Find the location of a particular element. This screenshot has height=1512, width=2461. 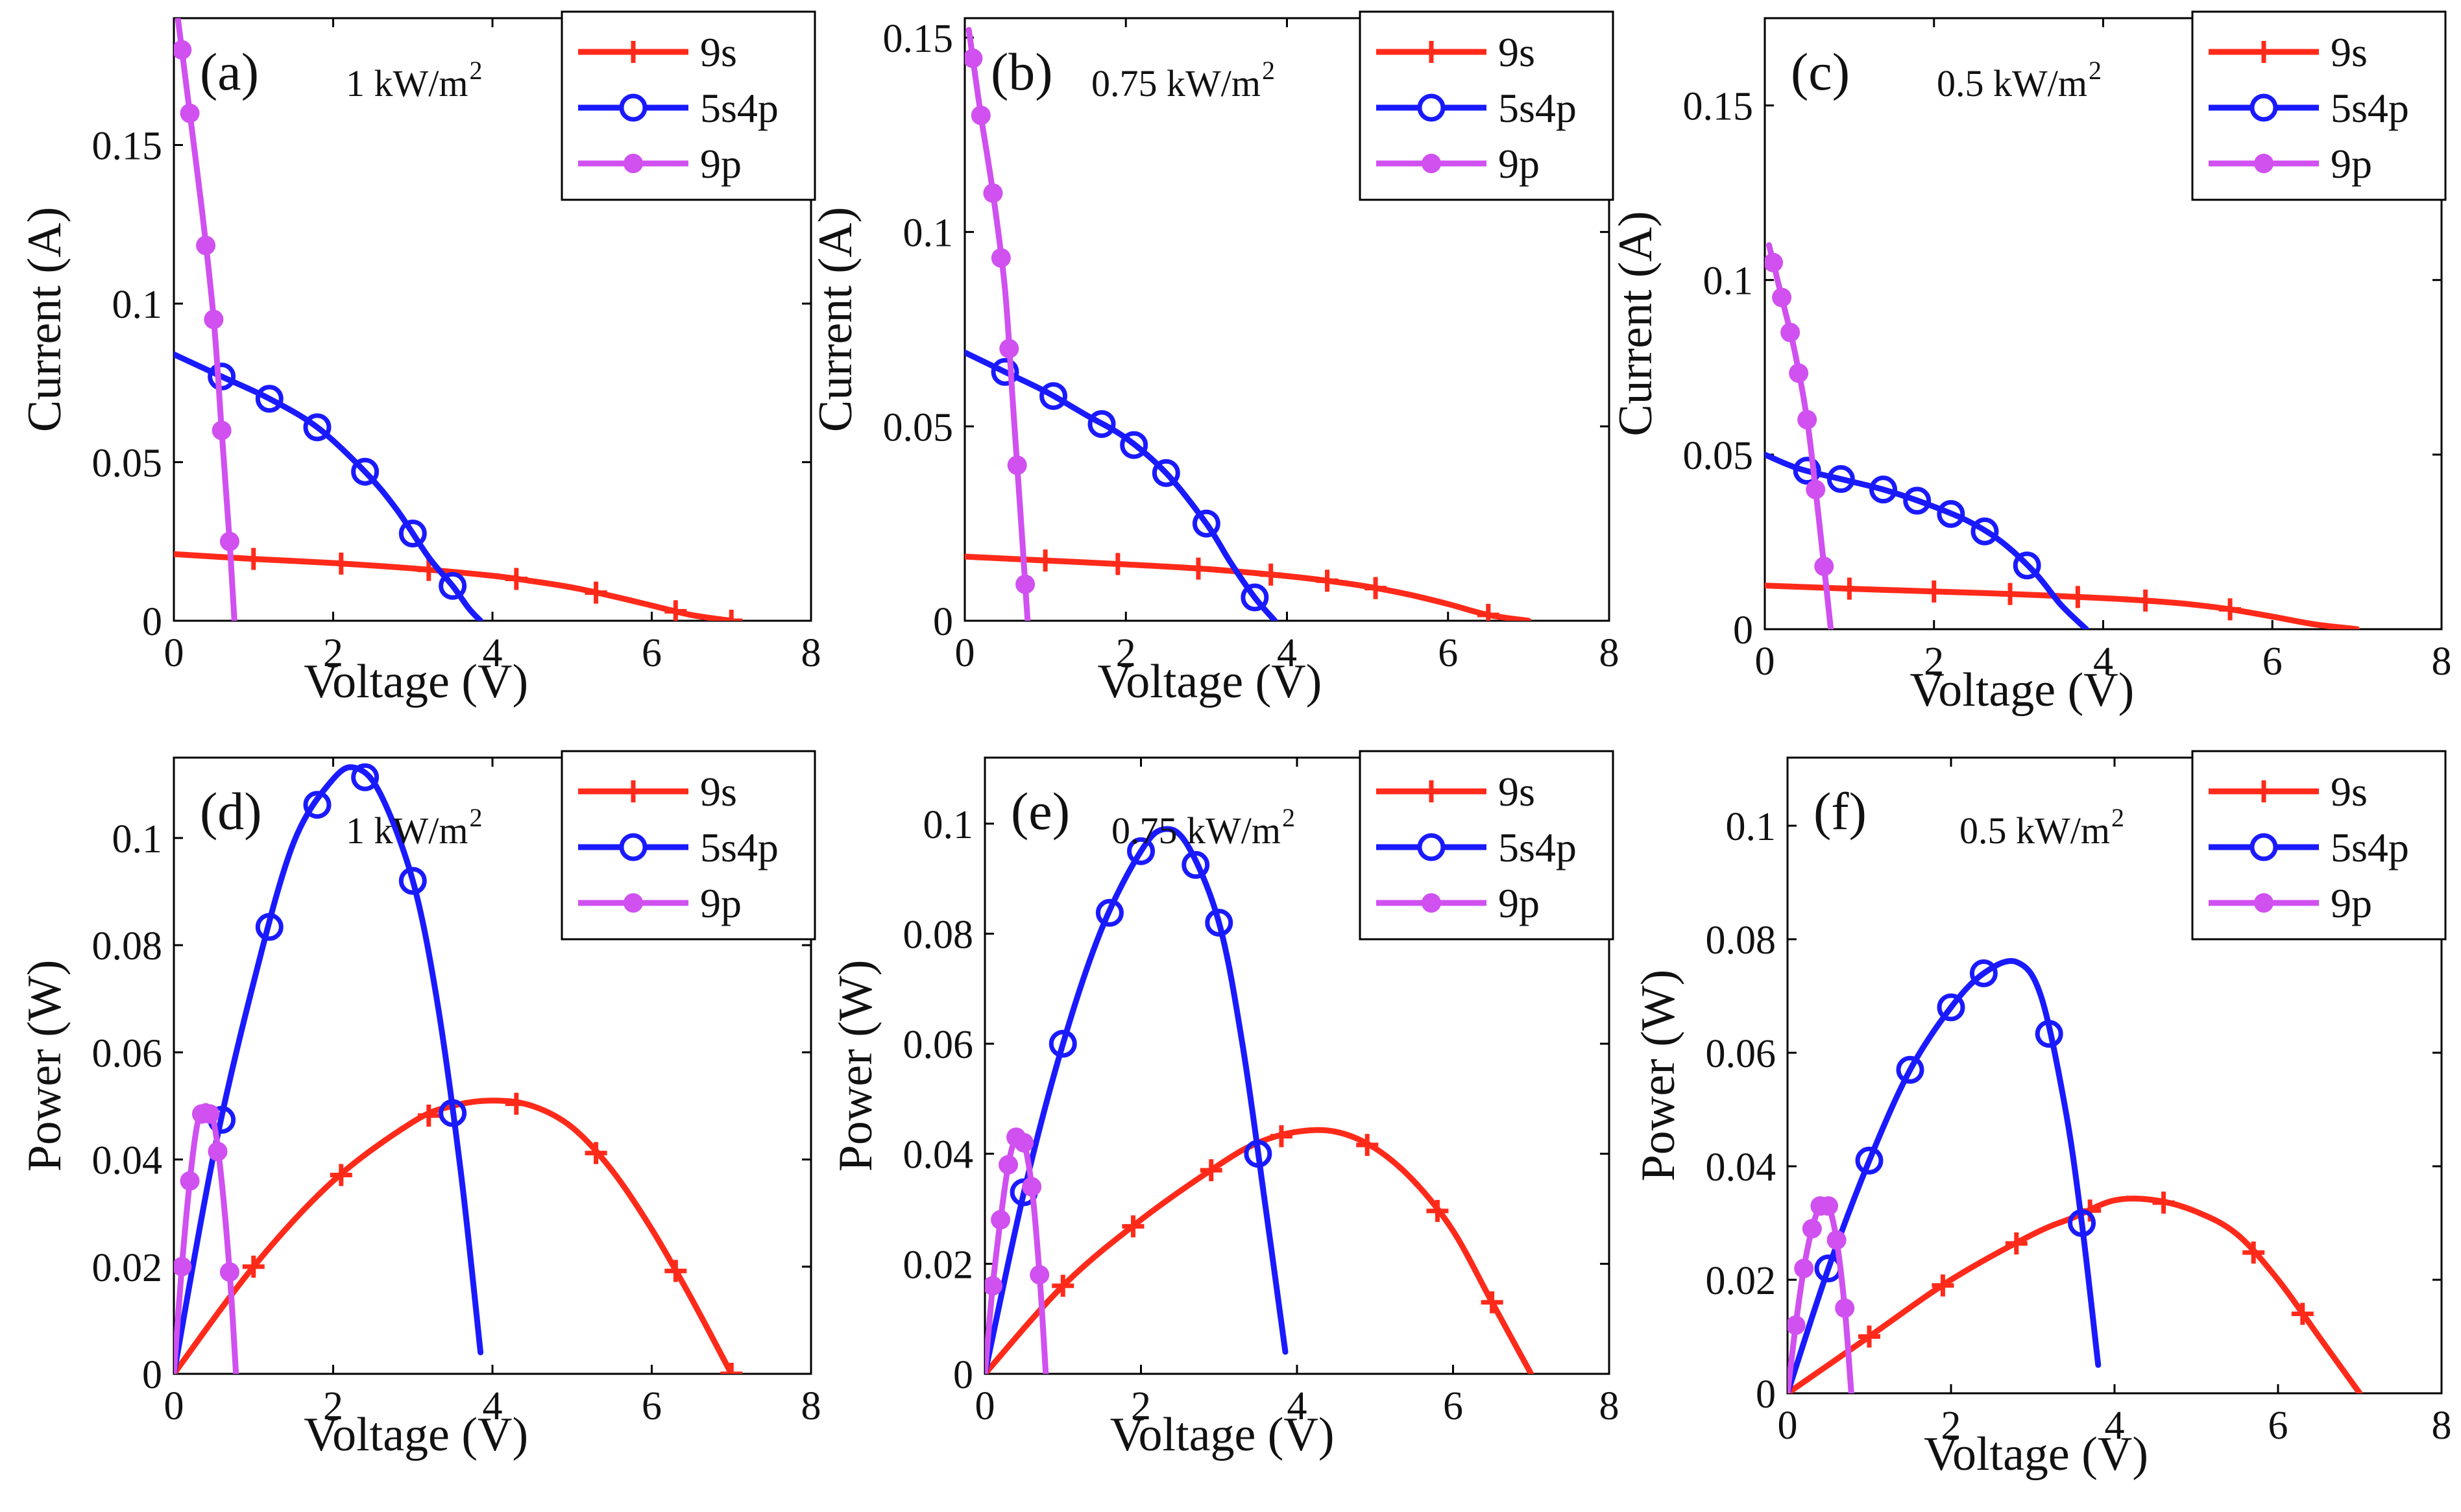

legend-marker-9s is located at coordinates (633, 52).